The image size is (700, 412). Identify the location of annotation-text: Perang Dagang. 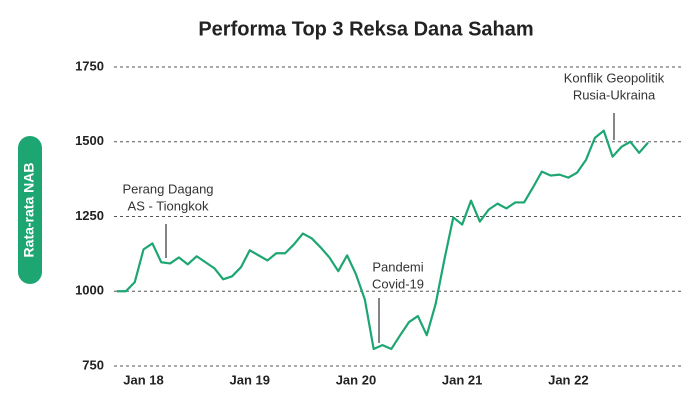
(167, 188).